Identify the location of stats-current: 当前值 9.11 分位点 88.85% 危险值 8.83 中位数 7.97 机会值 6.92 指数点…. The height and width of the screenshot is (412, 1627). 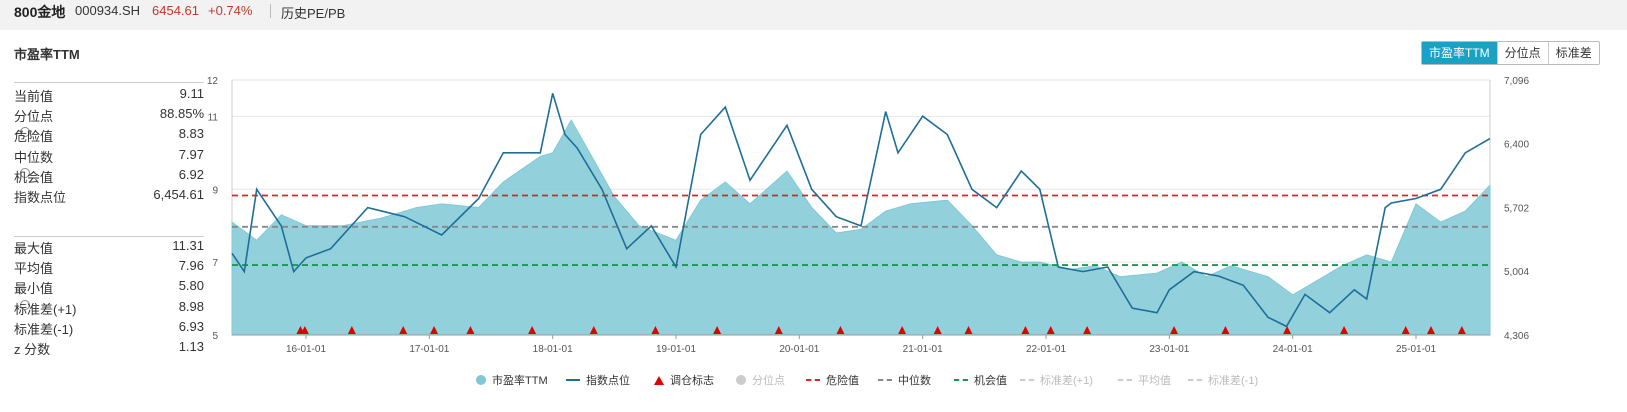
(109, 144).